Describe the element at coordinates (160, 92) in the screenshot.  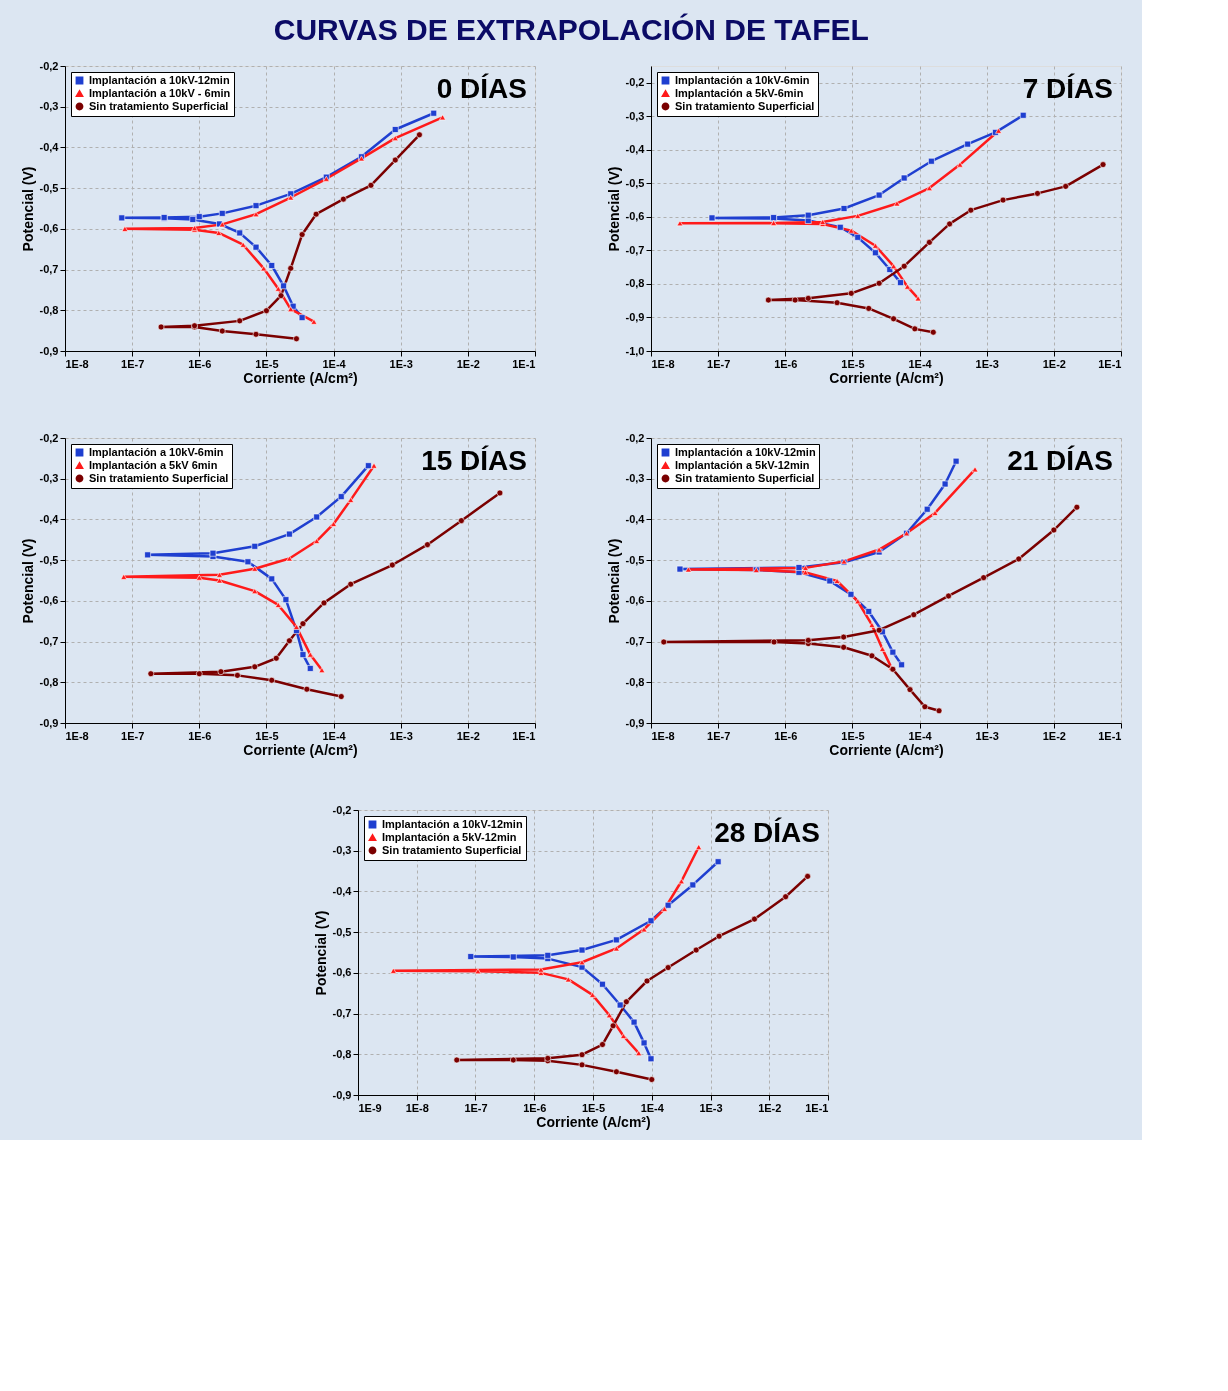
I see `legend-label: Implantación a 10kV - 6min` at that location.